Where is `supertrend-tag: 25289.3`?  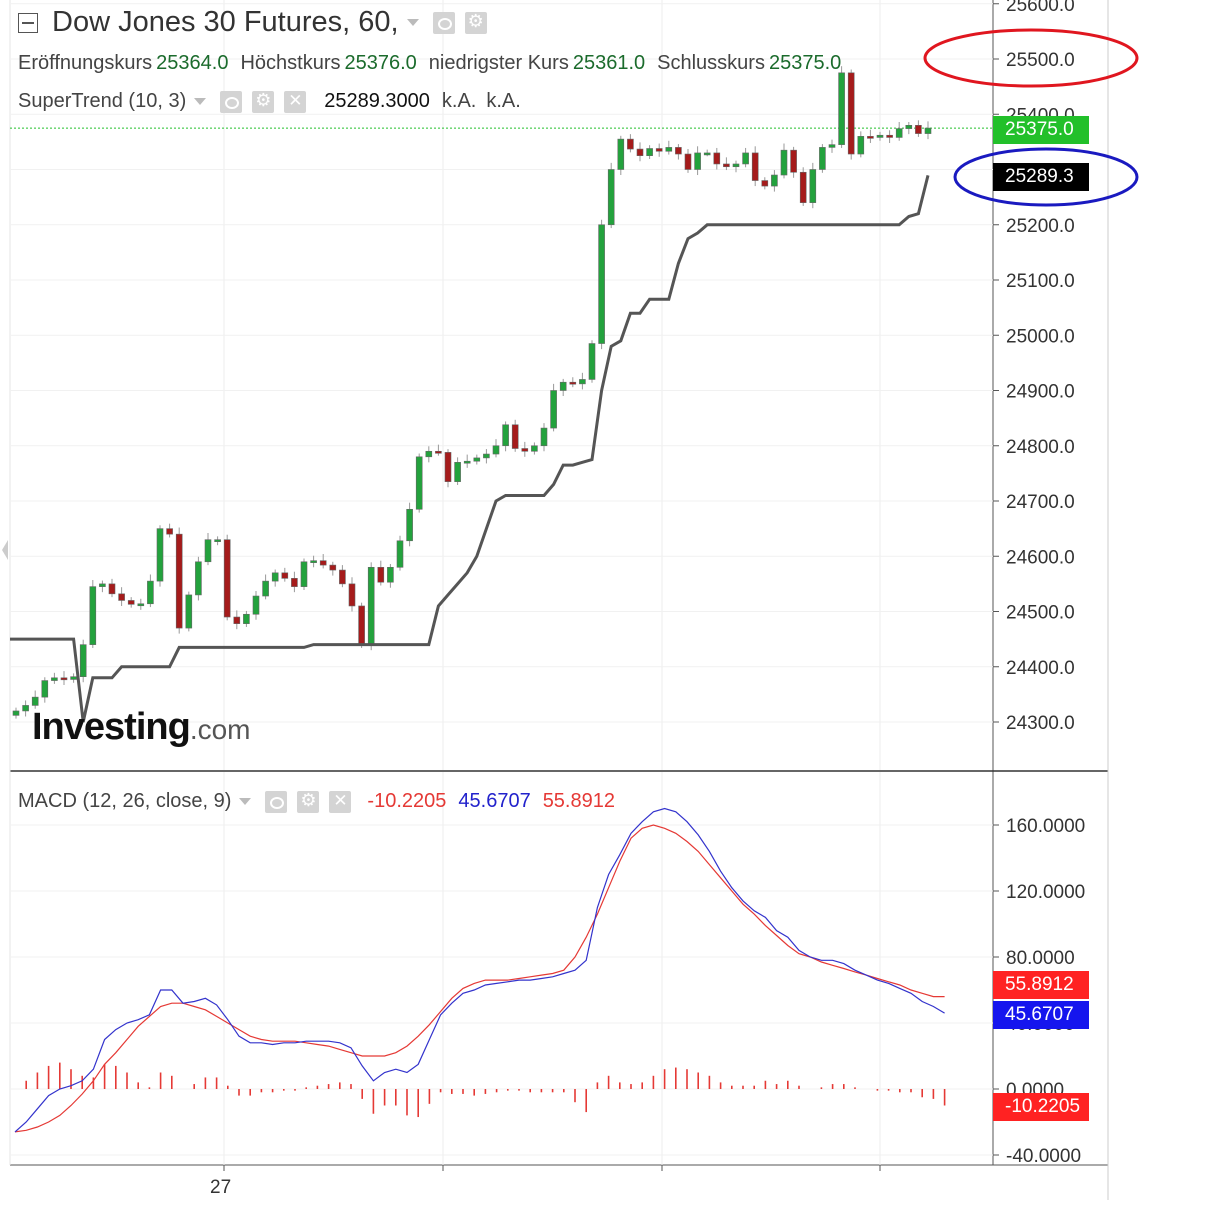
supertrend-tag: 25289.3 is located at coordinates (1041, 177).